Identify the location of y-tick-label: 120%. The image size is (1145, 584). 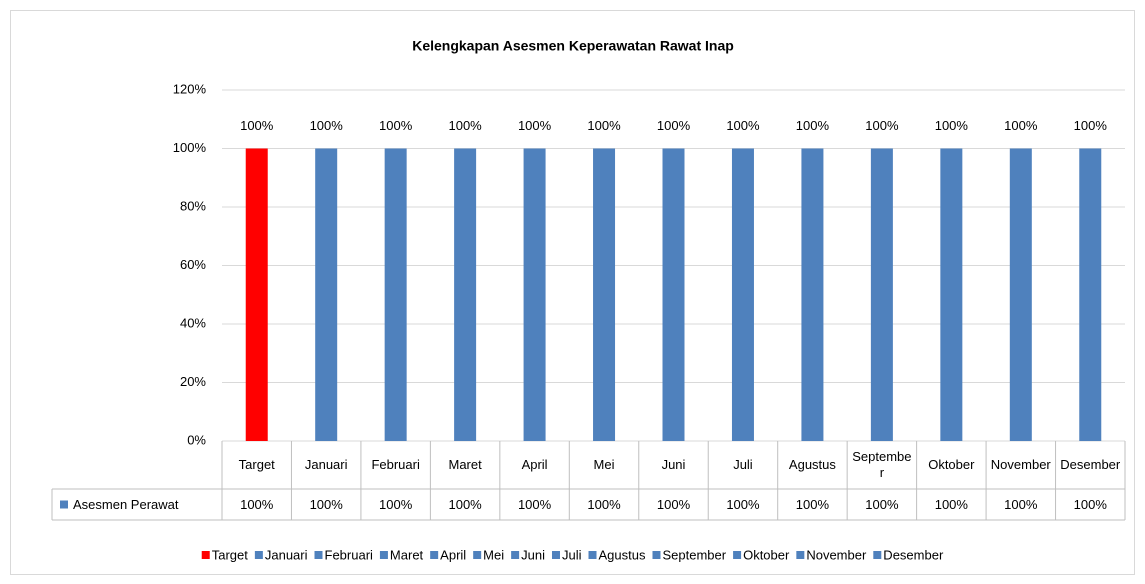
(190, 88).